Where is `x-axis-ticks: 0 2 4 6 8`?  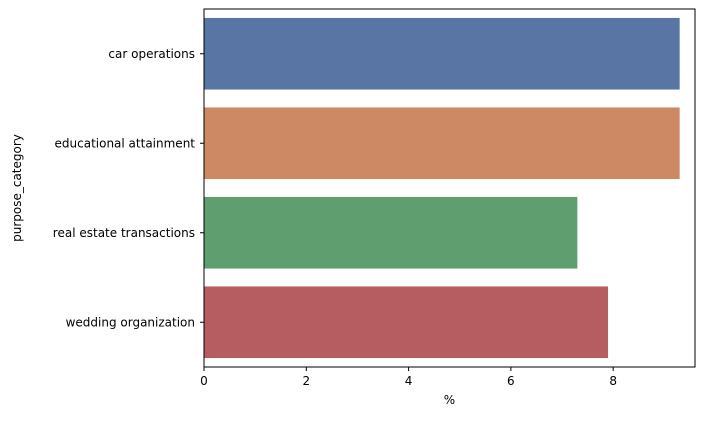 x-axis-ticks: 0 2 4 6 8 is located at coordinates (408, 377).